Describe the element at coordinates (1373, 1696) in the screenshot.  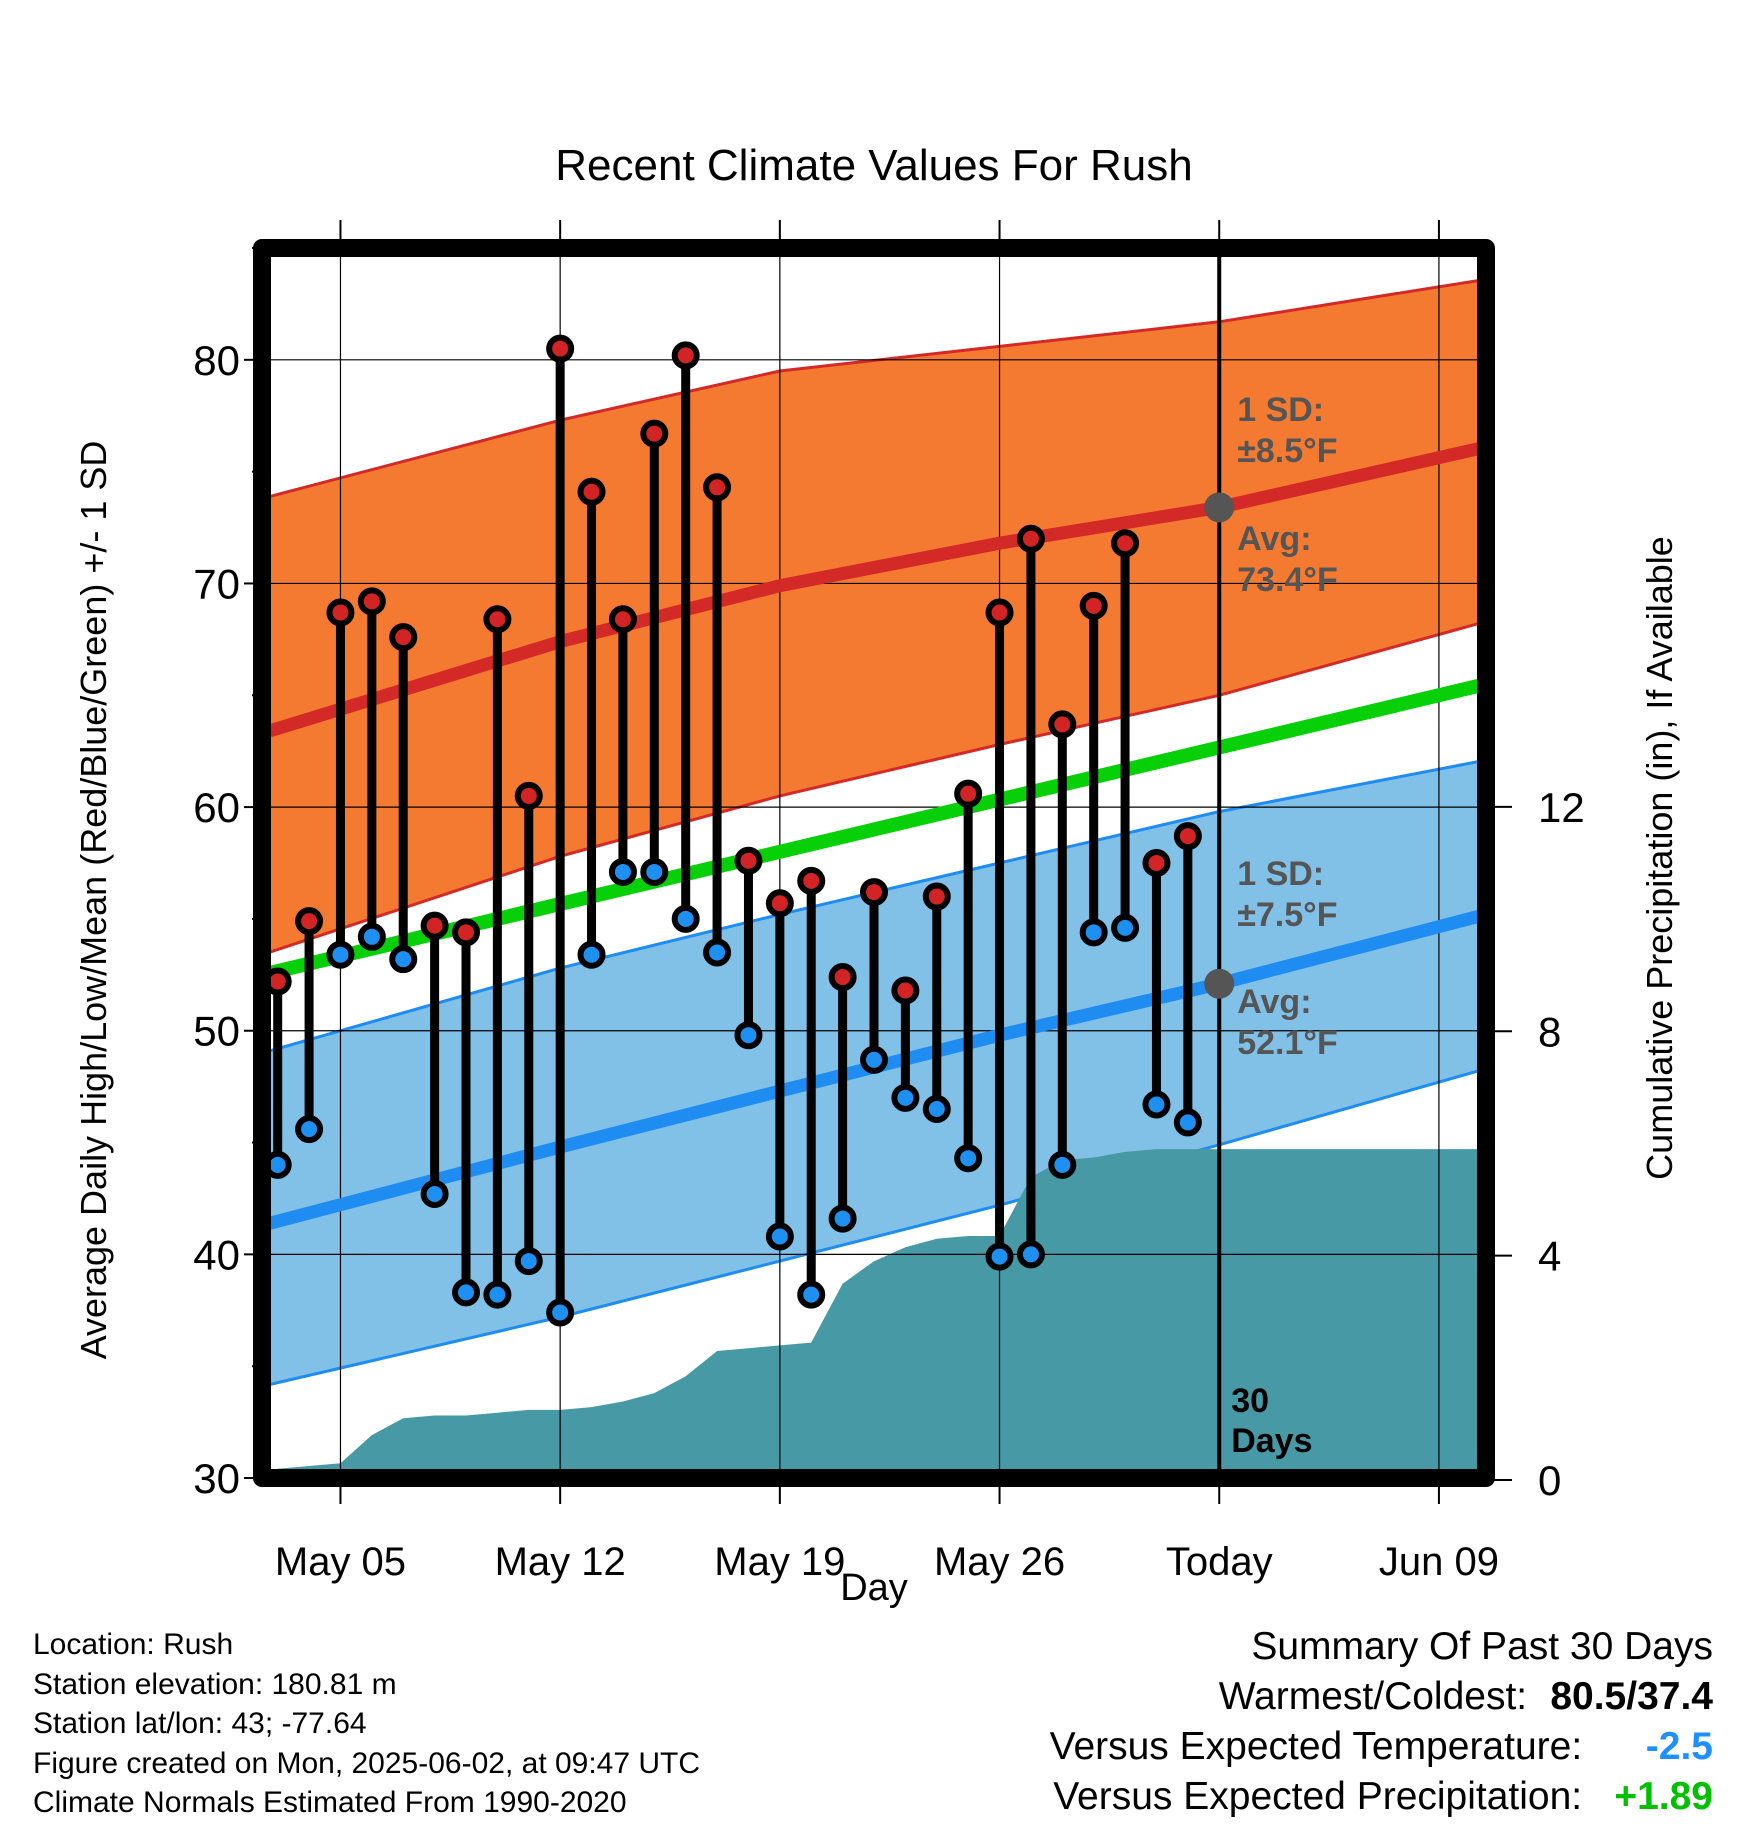
I see `warm-cold-label: Warmest/Coldest:` at that location.